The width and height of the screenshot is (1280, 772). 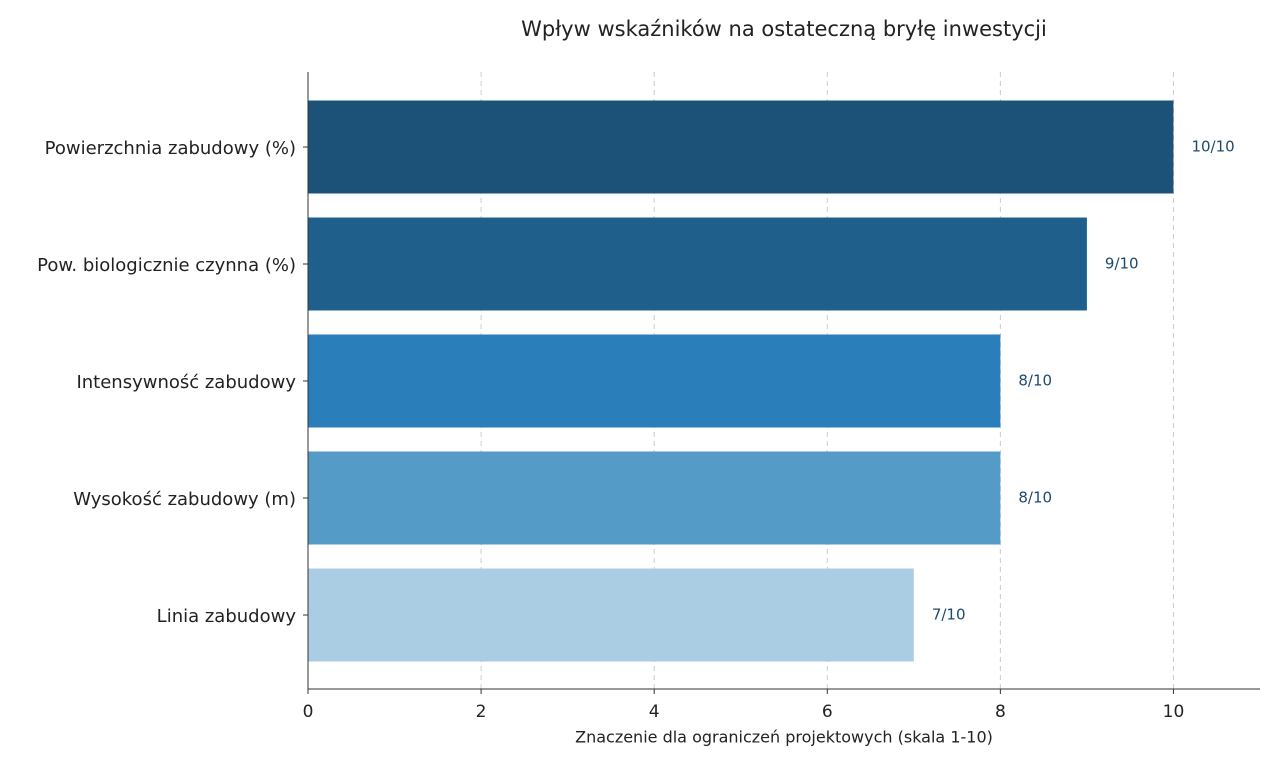 I want to click on value-label: 9/10, so click(x=1122, y=264).